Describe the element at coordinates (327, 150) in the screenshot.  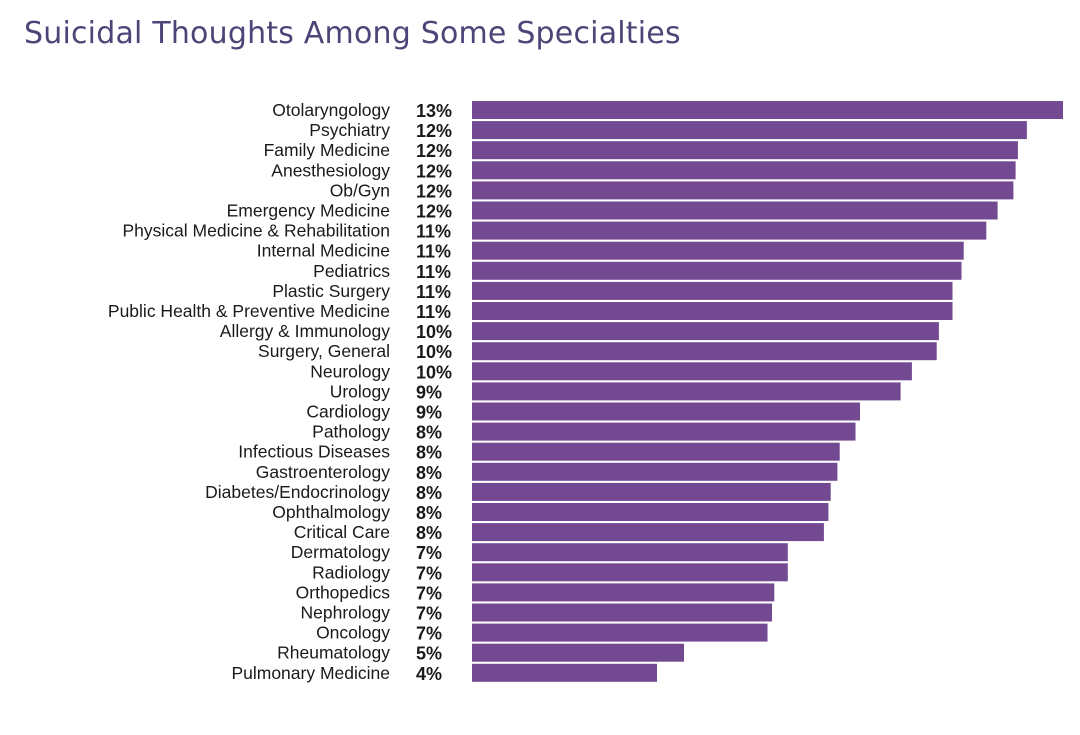
I see `category-label: Family Medicine` at that location.